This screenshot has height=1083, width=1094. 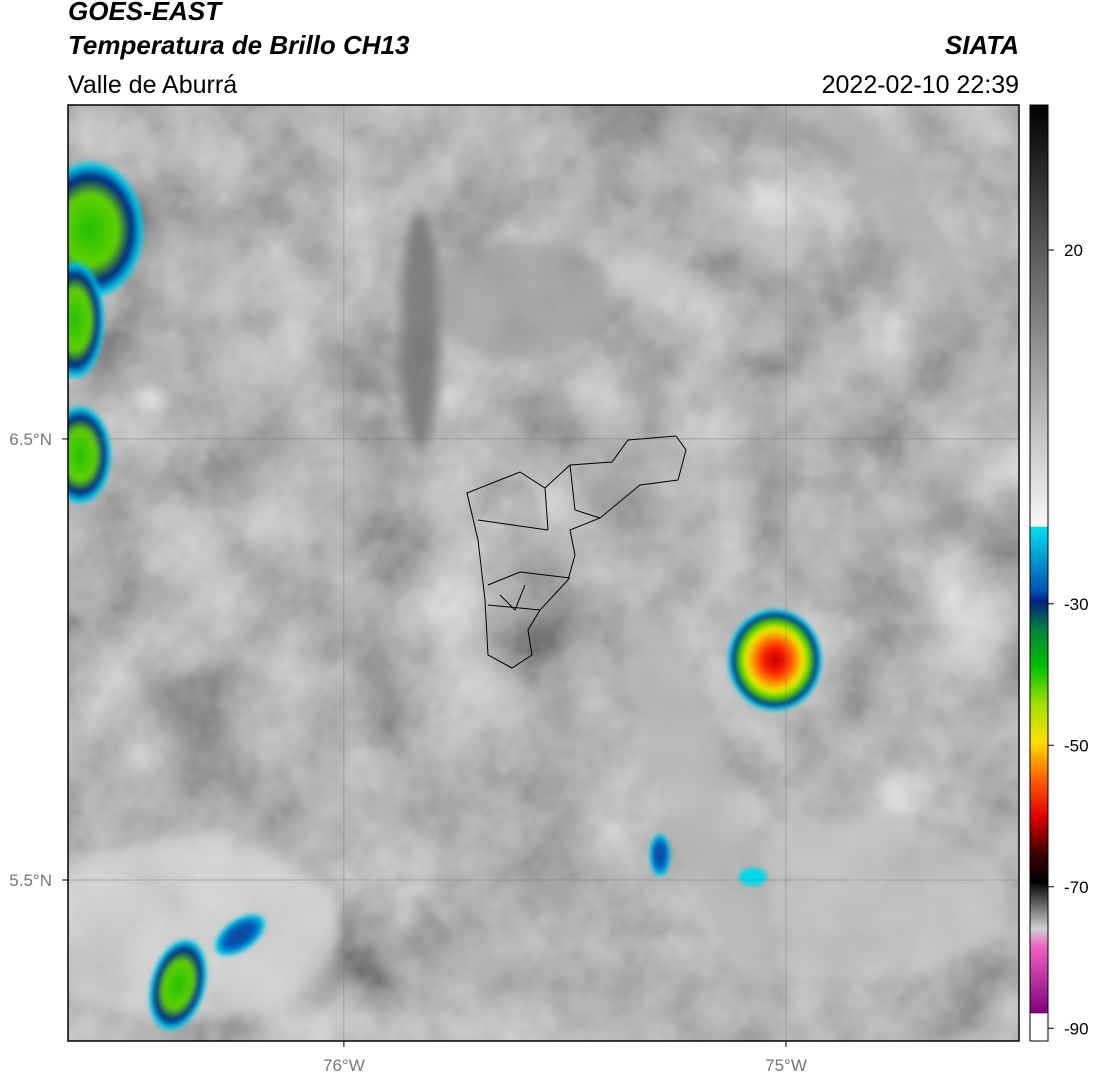 What do you see at coordinates (1039, 573) in the screenshot?
I see `colorbar` at bounding box center [1039, 573].